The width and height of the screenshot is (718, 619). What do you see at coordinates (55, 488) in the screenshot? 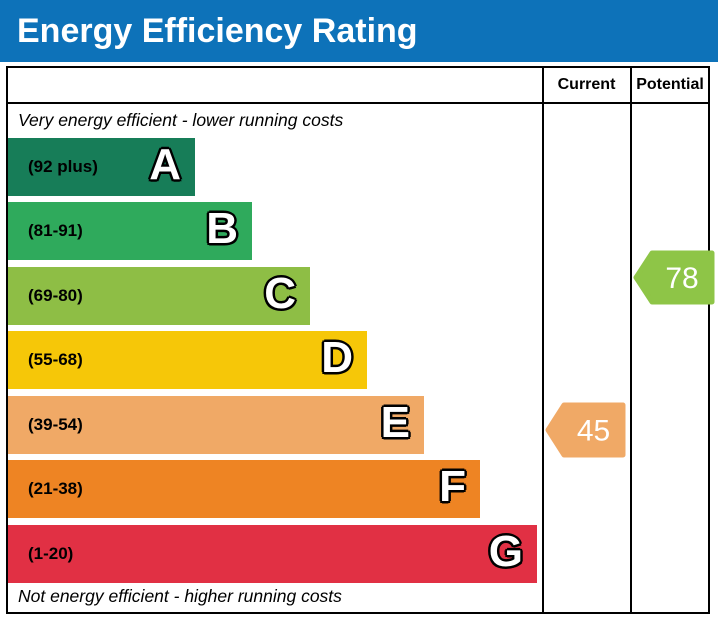
I see `band-range-label: (21-38)` at bounding box center [55, 488].